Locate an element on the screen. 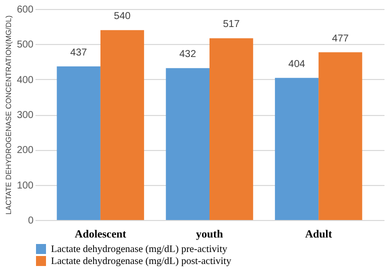  legend-label: Lactate dehydrogenase (mg/dL) pre-activity is located at coordinates (139, 249).